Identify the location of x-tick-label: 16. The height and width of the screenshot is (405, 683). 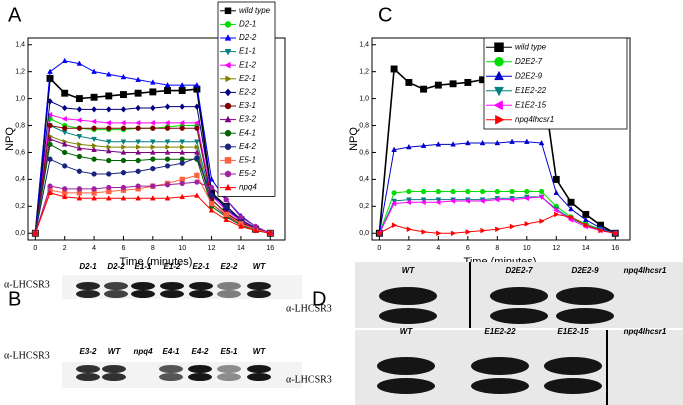
(270, 248).